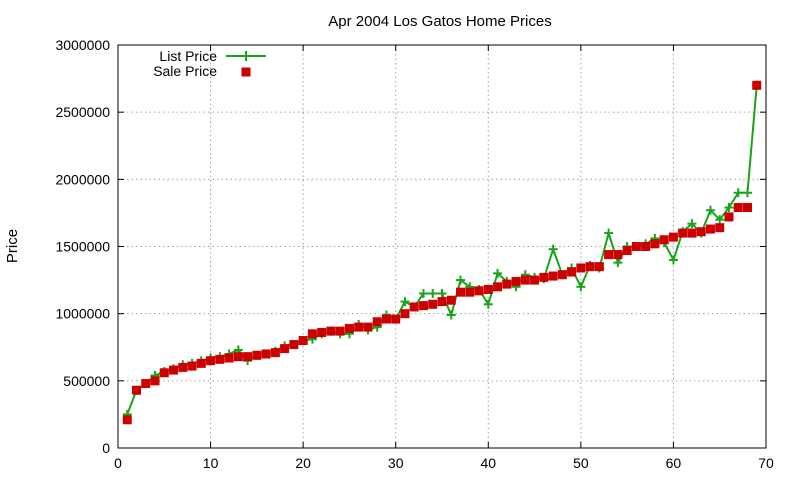  What do you see at coordinates (82, 45) in the screenshot?
I see `y-tick-label: 3000000` at bounding box center [82, 45].